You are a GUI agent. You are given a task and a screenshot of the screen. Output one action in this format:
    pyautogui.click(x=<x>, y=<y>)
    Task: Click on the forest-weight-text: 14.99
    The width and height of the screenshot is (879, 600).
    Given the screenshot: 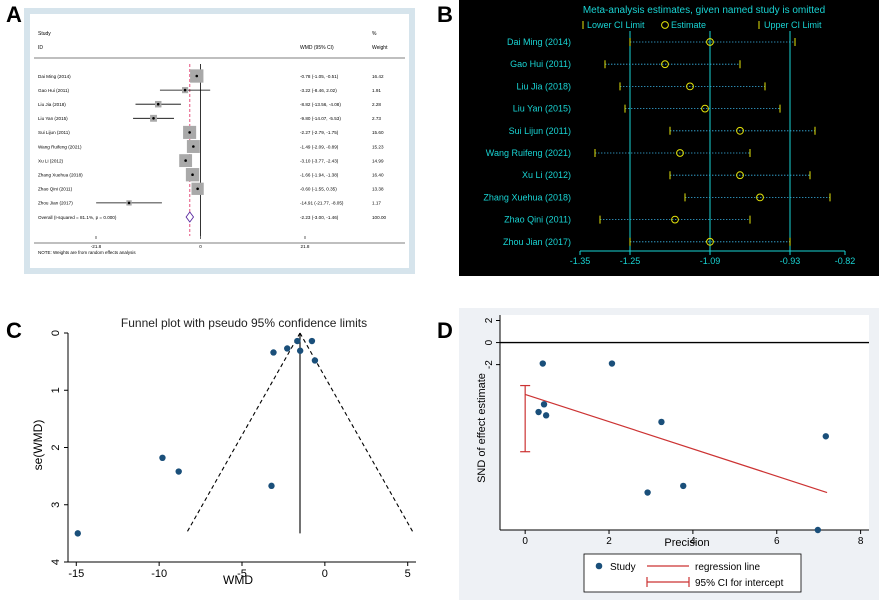 What is the action you would take?
    pyautogui.click(x=378, y=160)
    